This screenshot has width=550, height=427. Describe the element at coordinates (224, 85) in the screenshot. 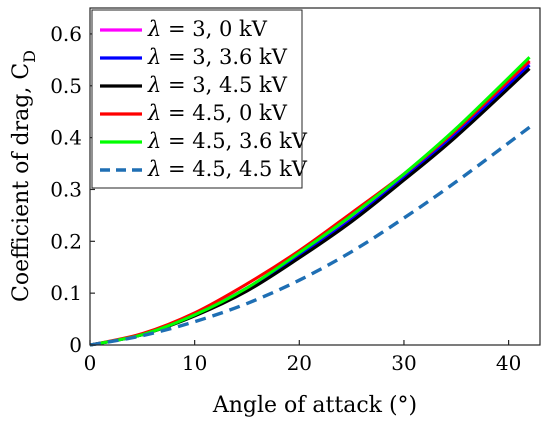

I see `legend-text-3: = 3, 4.5 kV` at that location.